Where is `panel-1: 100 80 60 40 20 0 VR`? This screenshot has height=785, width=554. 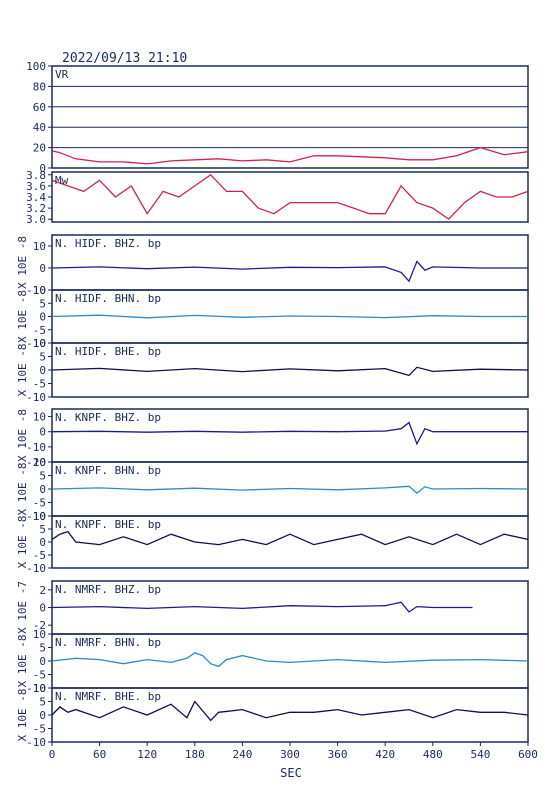 panel-1: 100 80 60 40 20 0 VR is located at coordinates (277, 117).